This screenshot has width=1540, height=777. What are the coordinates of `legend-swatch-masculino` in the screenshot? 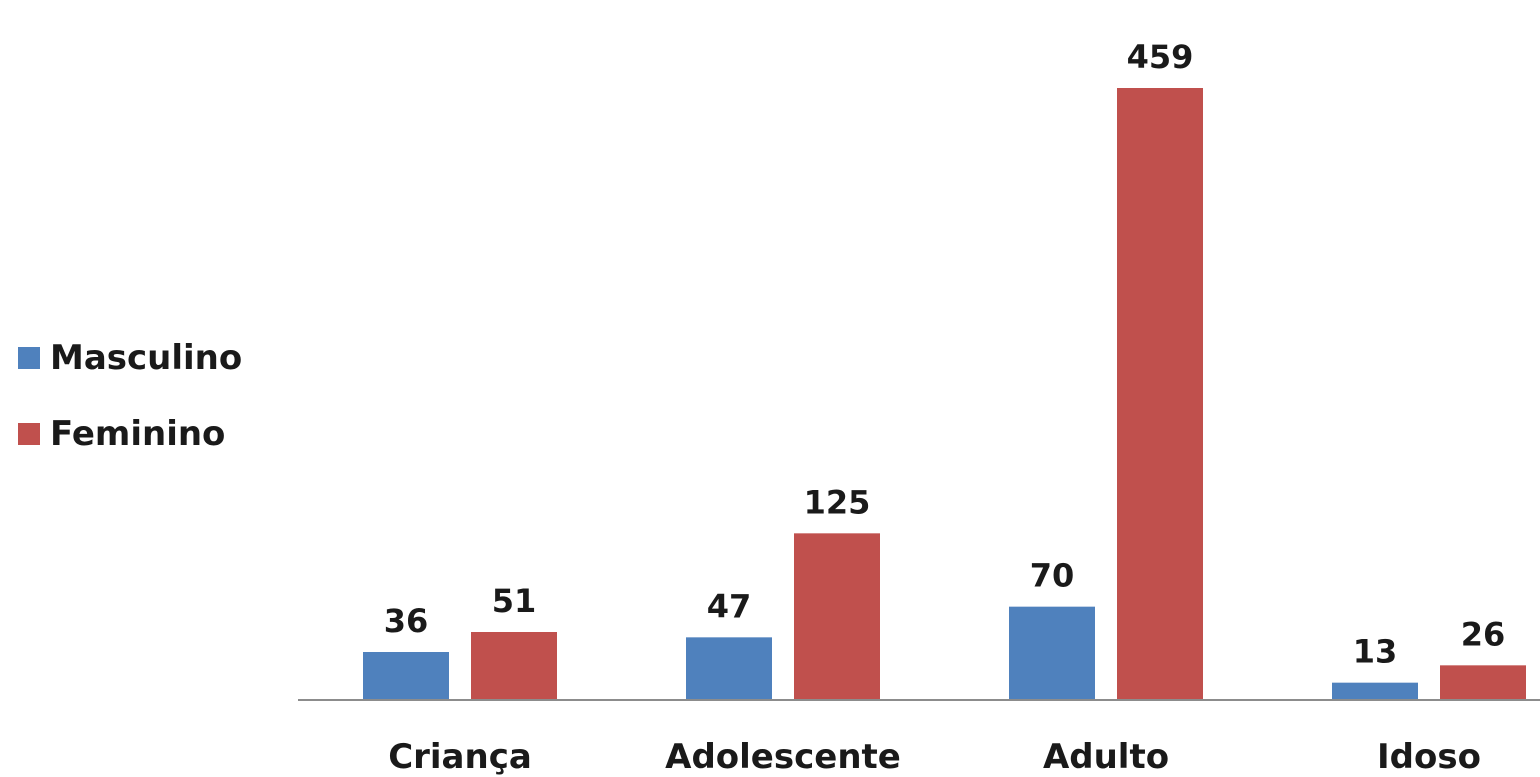 It's located at (29, 358).